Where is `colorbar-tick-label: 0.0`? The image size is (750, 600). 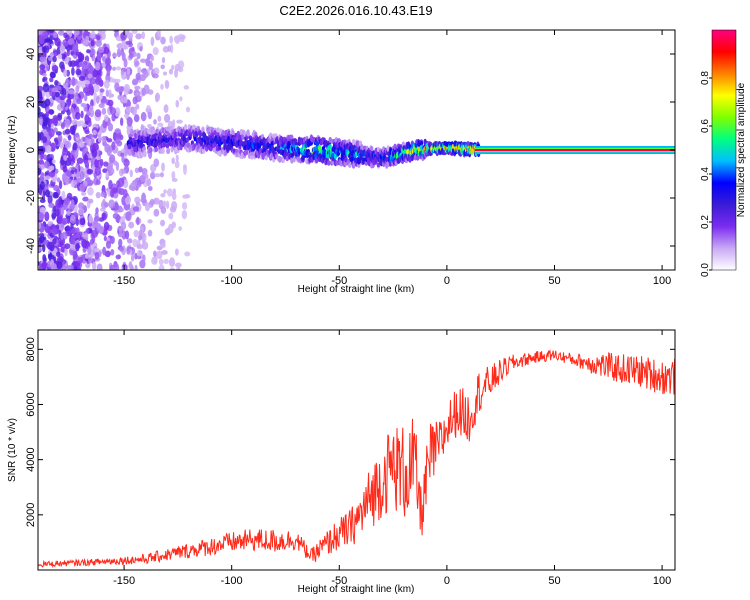 colorbar-tick-label: 0.0 is located at coordinates (705, 270).